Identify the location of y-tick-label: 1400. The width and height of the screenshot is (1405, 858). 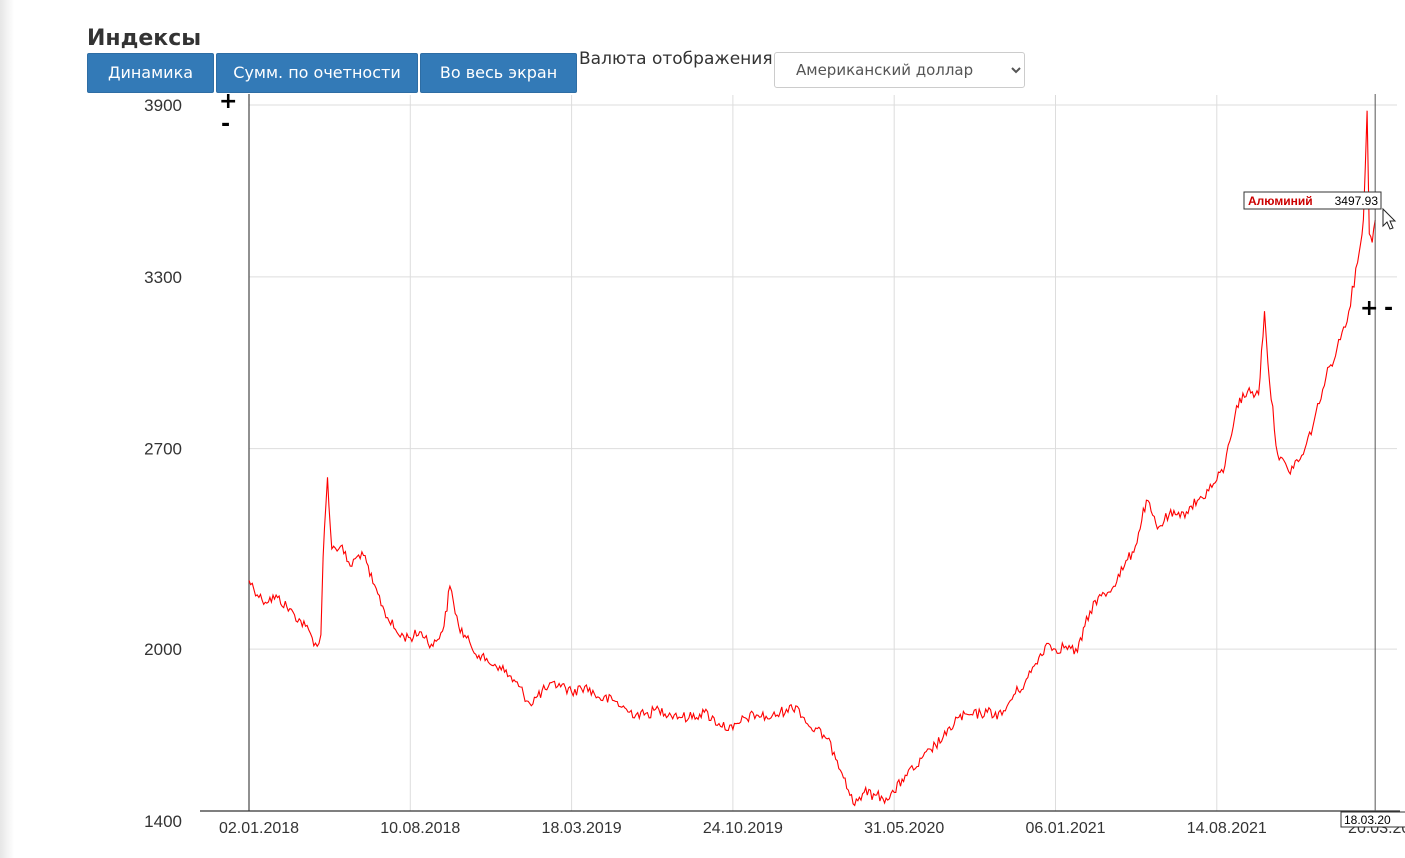
(163, 821).